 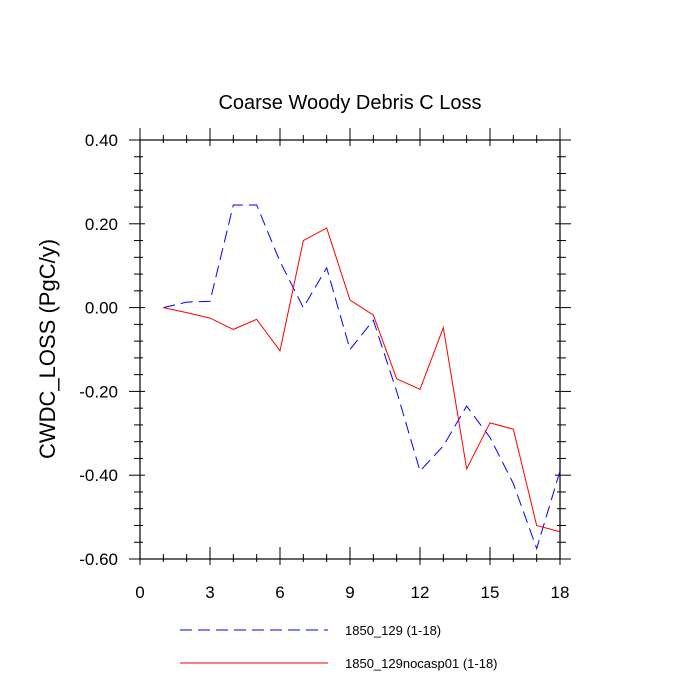 What do you see at coordinates (139, 592) in the screenshot?
I see `x-tick-label: 0` at bounding box center [139, 592].